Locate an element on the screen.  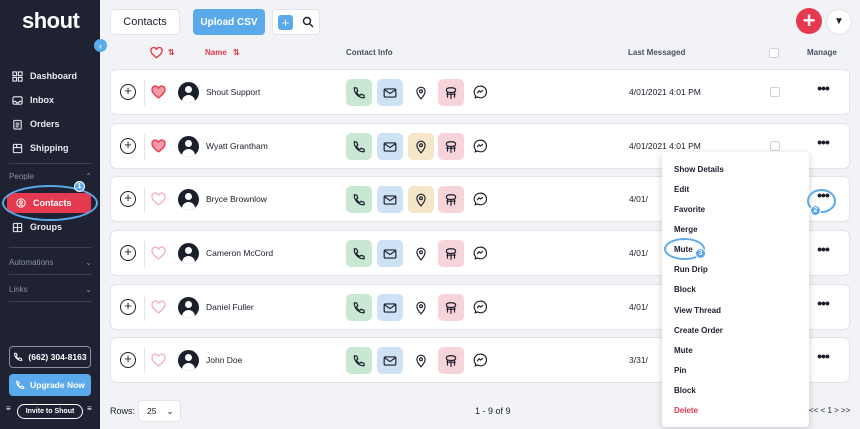
menu-item-block: Block is located at coordinates (685, 289).